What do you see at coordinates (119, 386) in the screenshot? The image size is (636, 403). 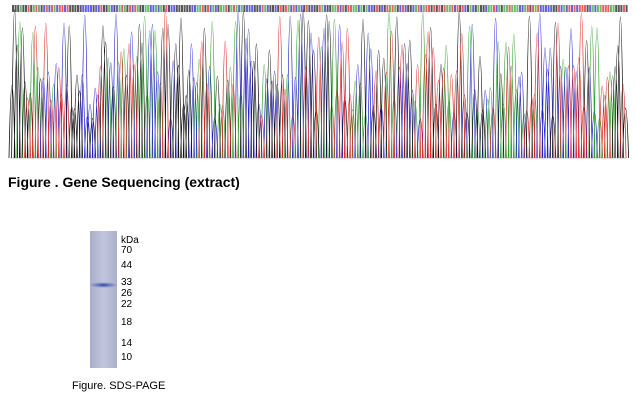 I see `caption: Figure. SDS-PAGE` at bounding box center [119, 386].